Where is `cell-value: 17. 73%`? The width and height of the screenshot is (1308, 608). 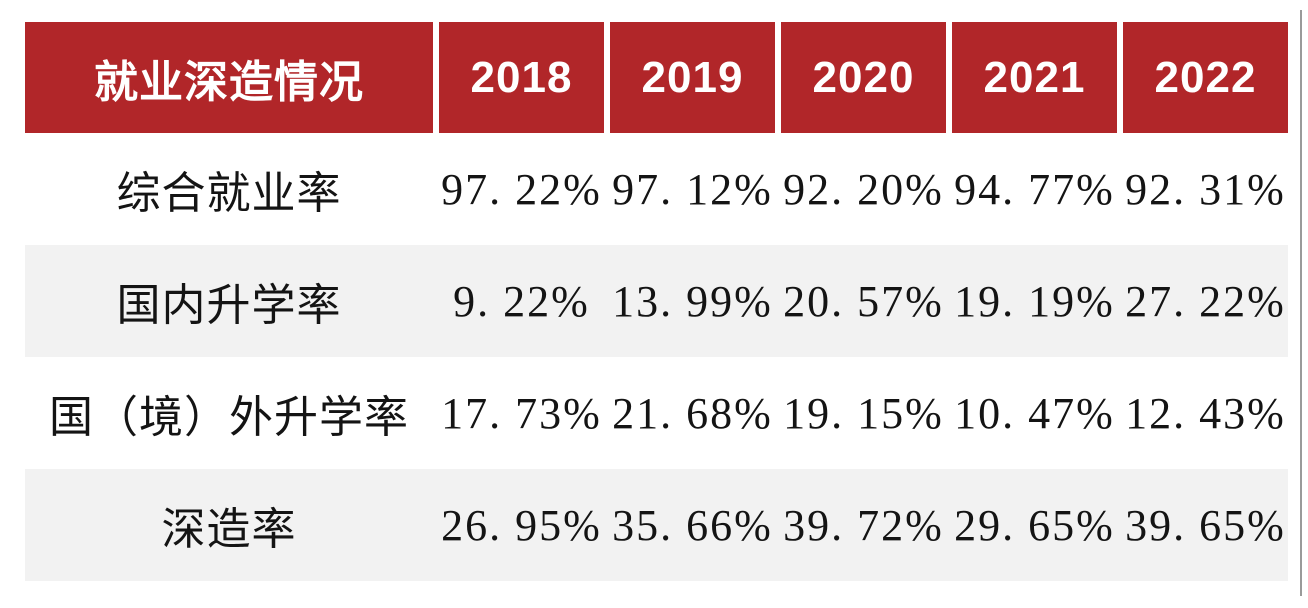 cell-value: 17. 73% is located at coordinates (521, 413).